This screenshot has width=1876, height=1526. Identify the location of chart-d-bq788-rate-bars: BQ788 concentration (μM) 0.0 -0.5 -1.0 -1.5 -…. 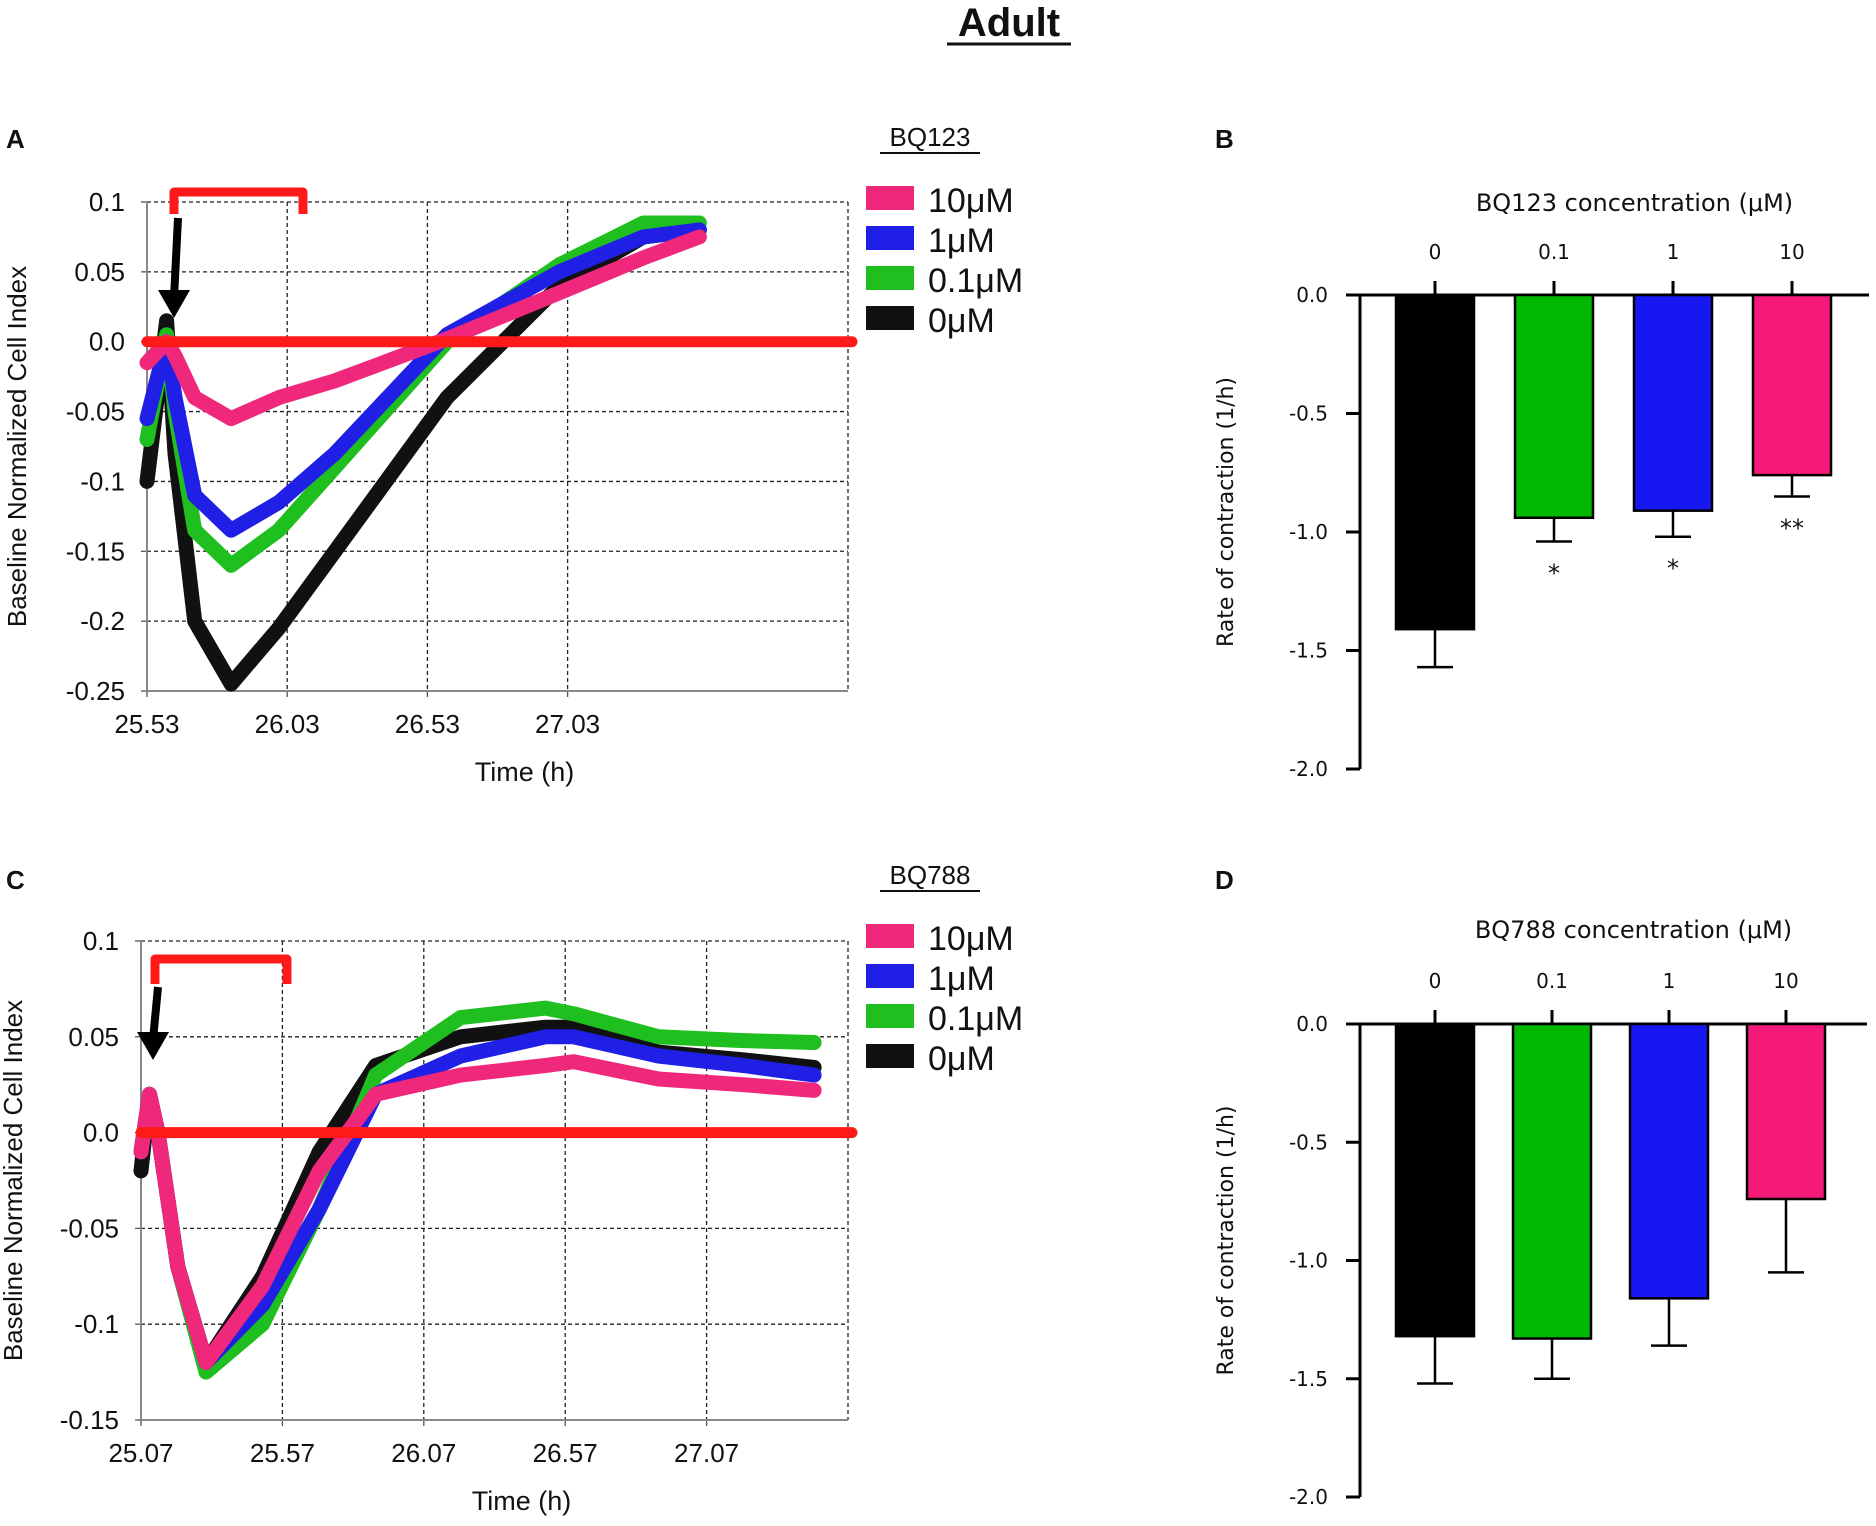
(1540, 1212).